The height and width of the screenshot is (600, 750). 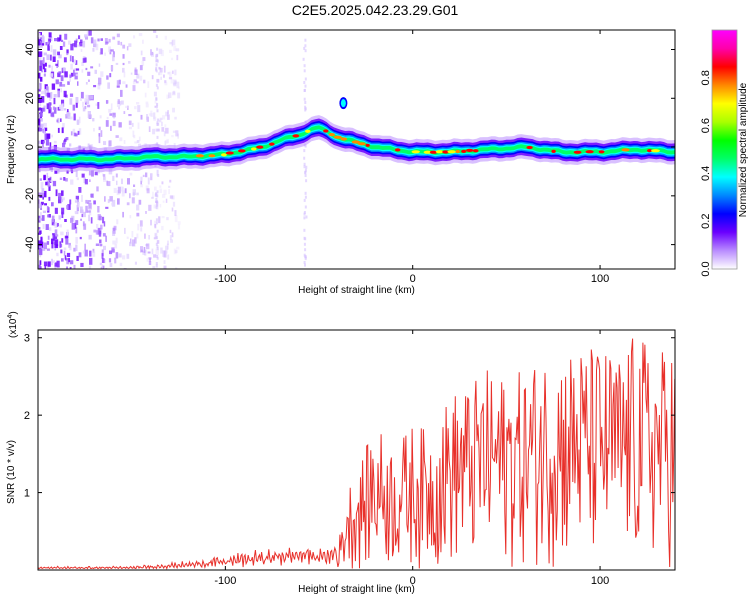 What do you see at coordinates (706, 77) in the screenshot?
I see `colorbar-tick-label: 0.8` at bounding box center [706, 77].